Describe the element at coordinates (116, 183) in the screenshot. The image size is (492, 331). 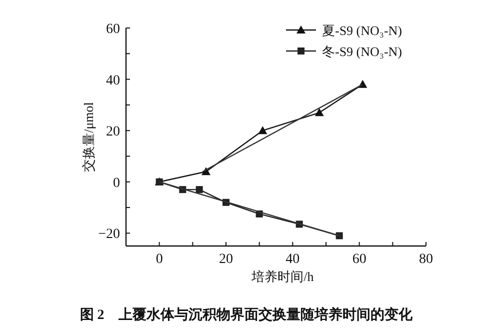
I see `y-tick-label: 0` at that location.